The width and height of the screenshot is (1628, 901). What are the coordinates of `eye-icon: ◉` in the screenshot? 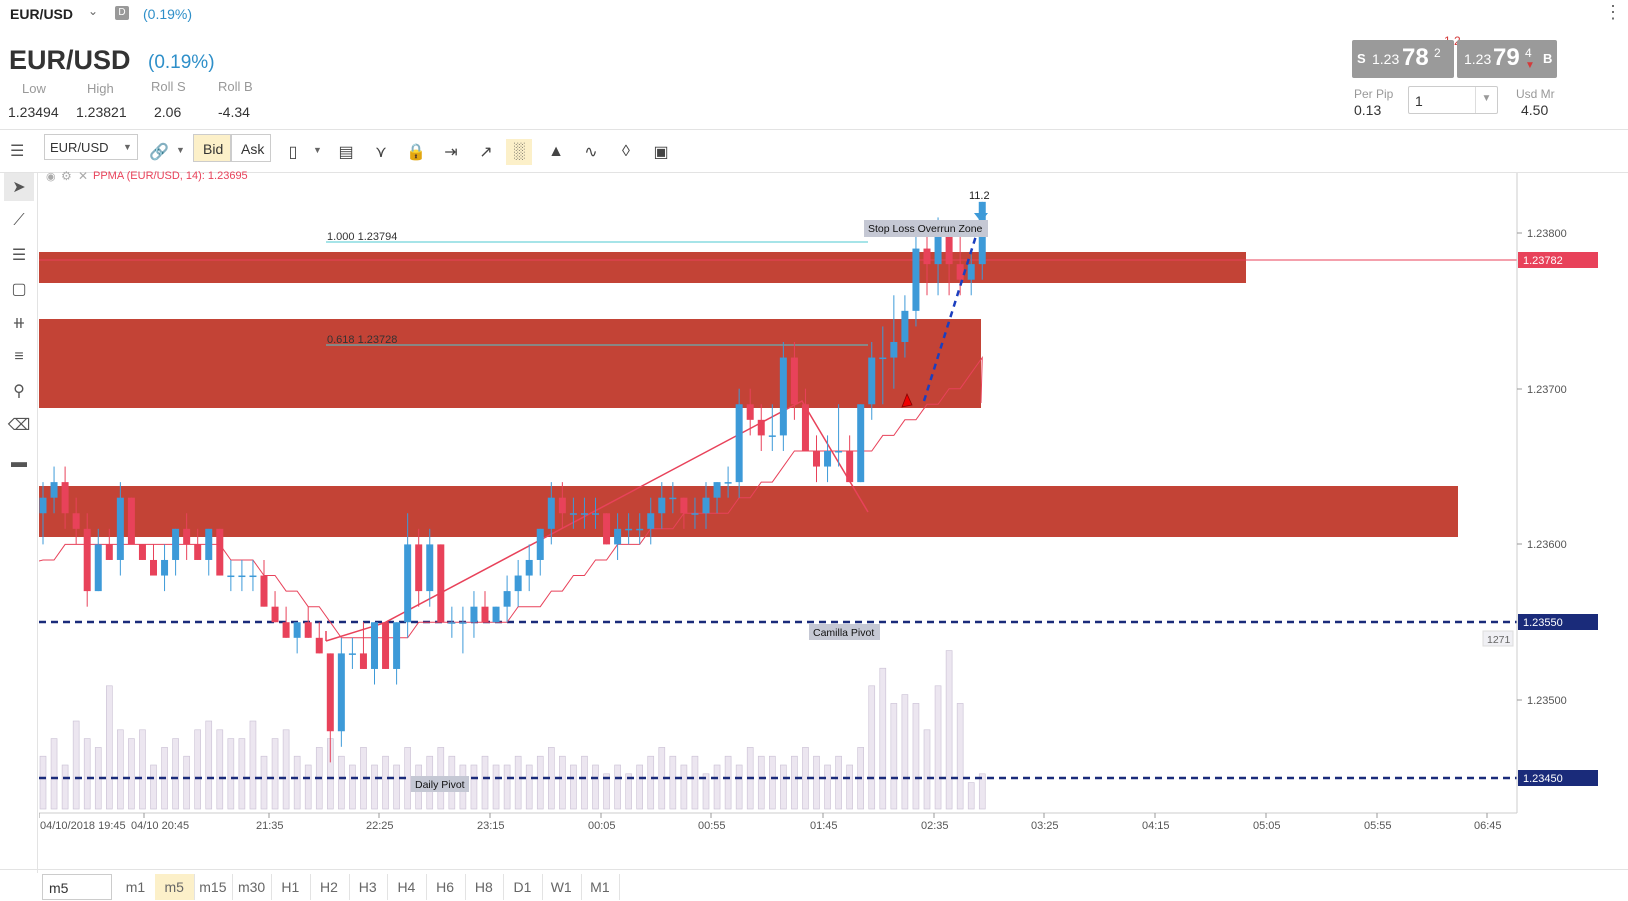 It's located at (51, 177).